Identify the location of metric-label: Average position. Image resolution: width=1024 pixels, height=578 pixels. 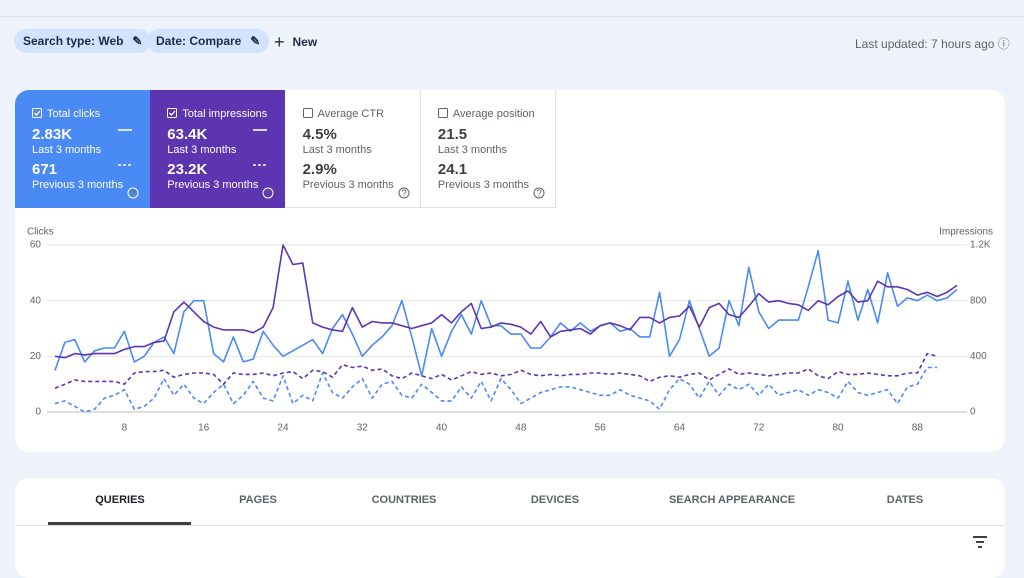
(493, 114).